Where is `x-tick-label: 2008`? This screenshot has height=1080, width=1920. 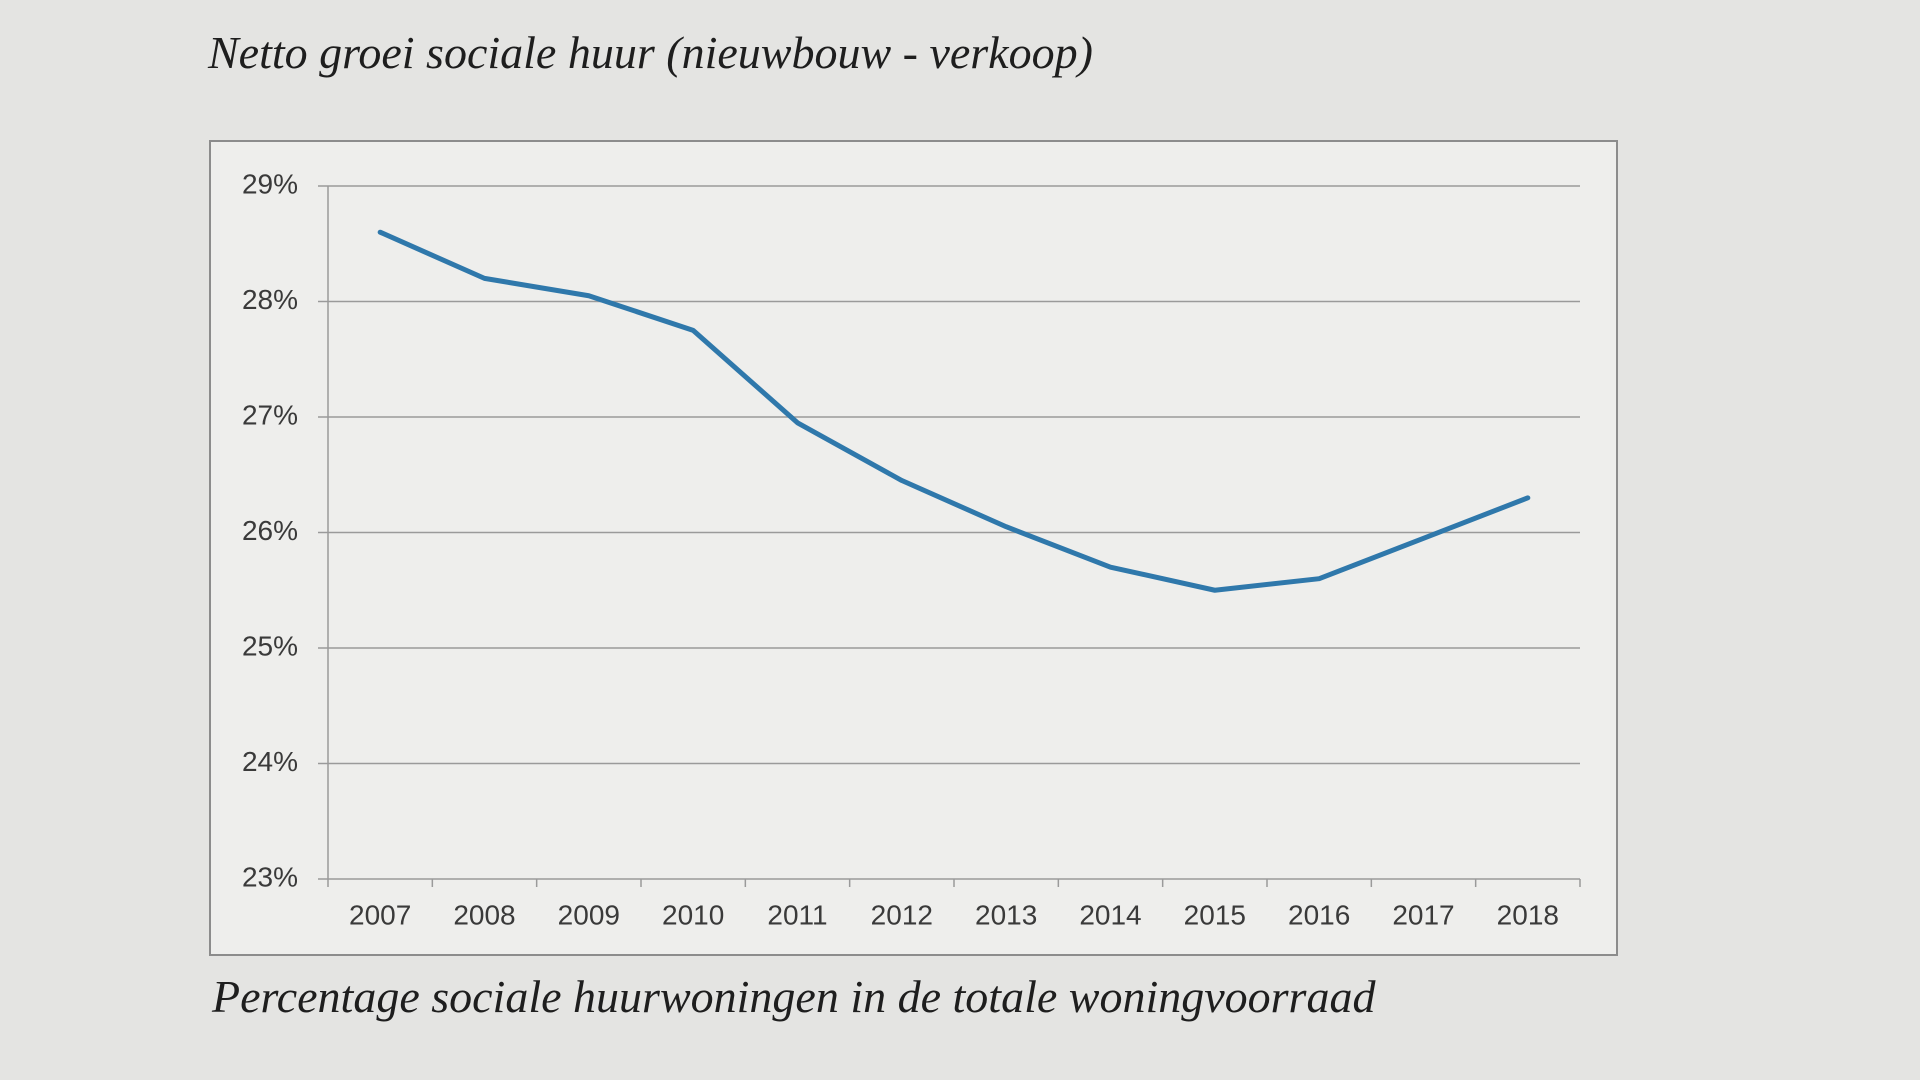
x-tick-label: 2008 is located at coordinates (484, 914).